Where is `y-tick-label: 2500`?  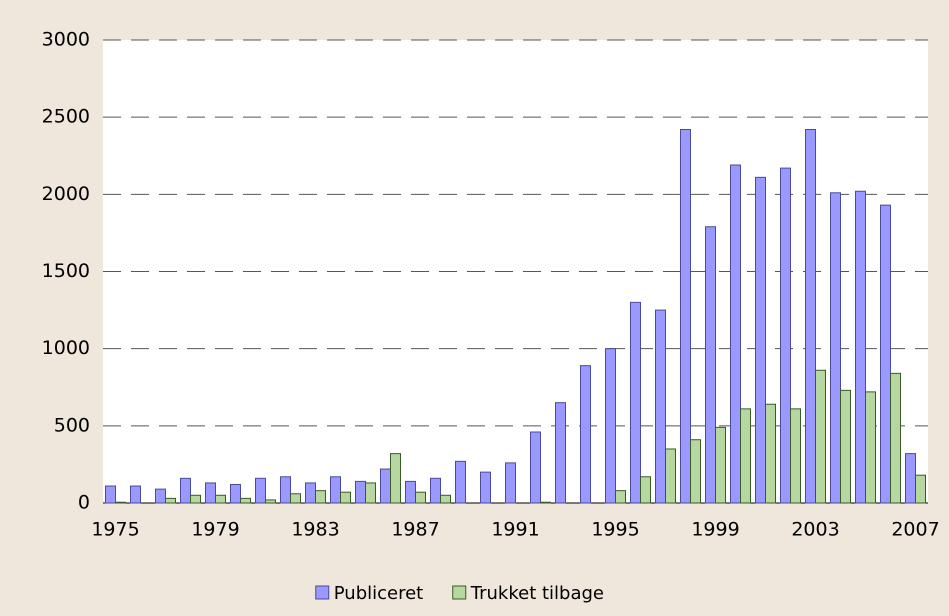
y-tick-label: 2500 is located at coordinates (66, 117).